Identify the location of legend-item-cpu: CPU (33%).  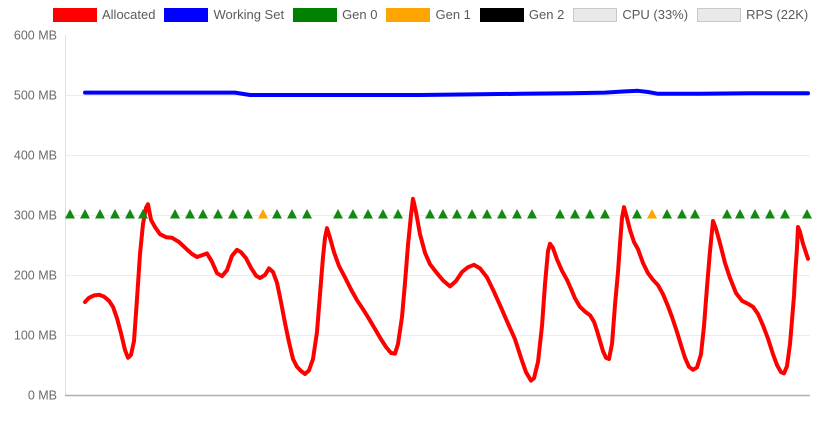
(630, 15).